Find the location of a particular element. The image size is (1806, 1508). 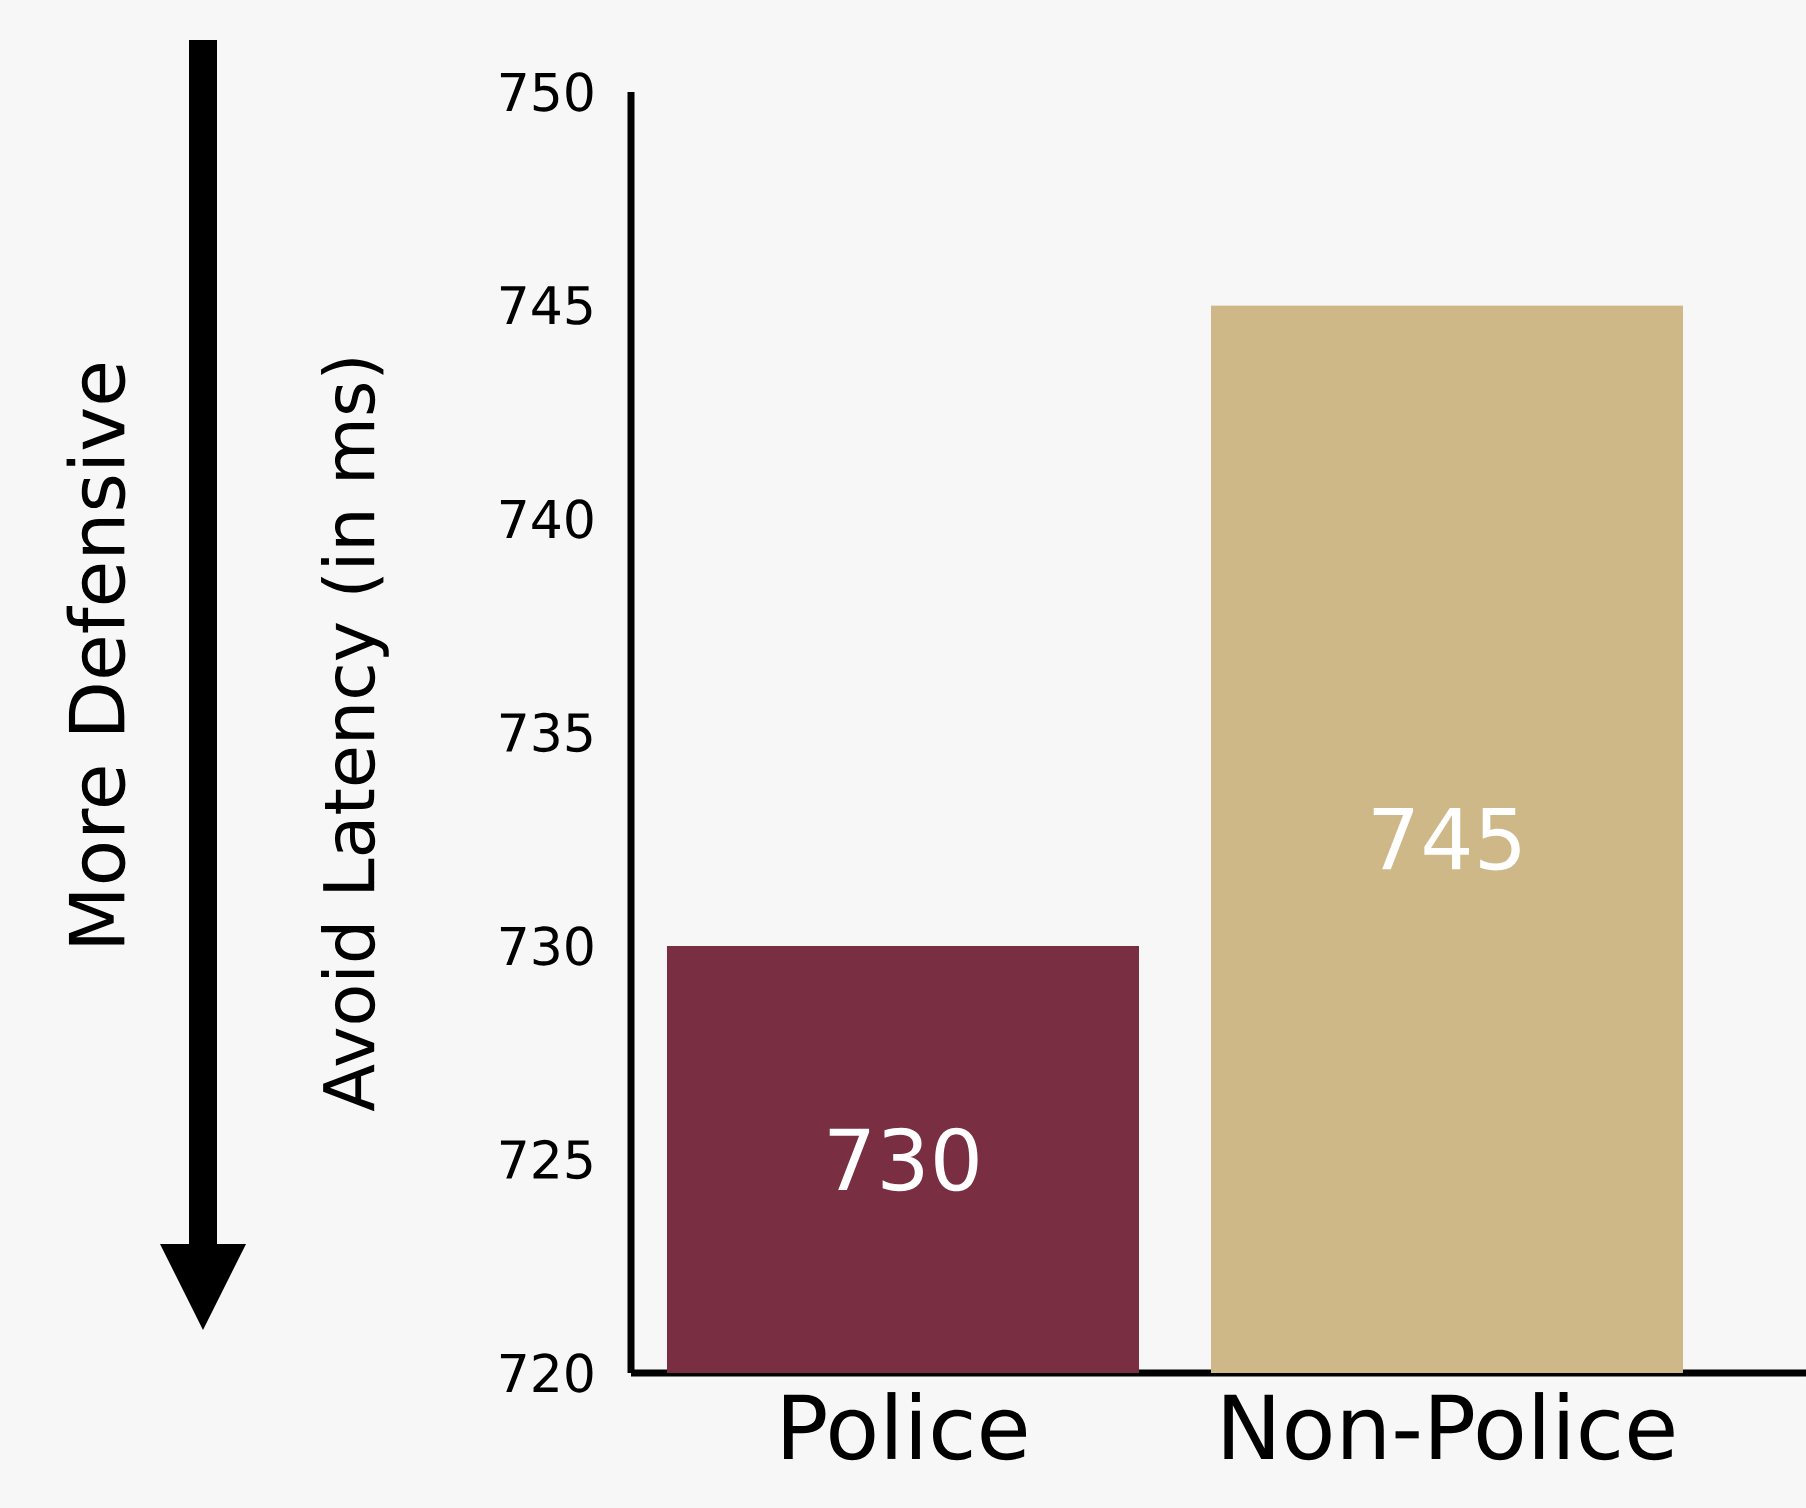

y-tick-label: 725 is located at coordinates (546, 1159).